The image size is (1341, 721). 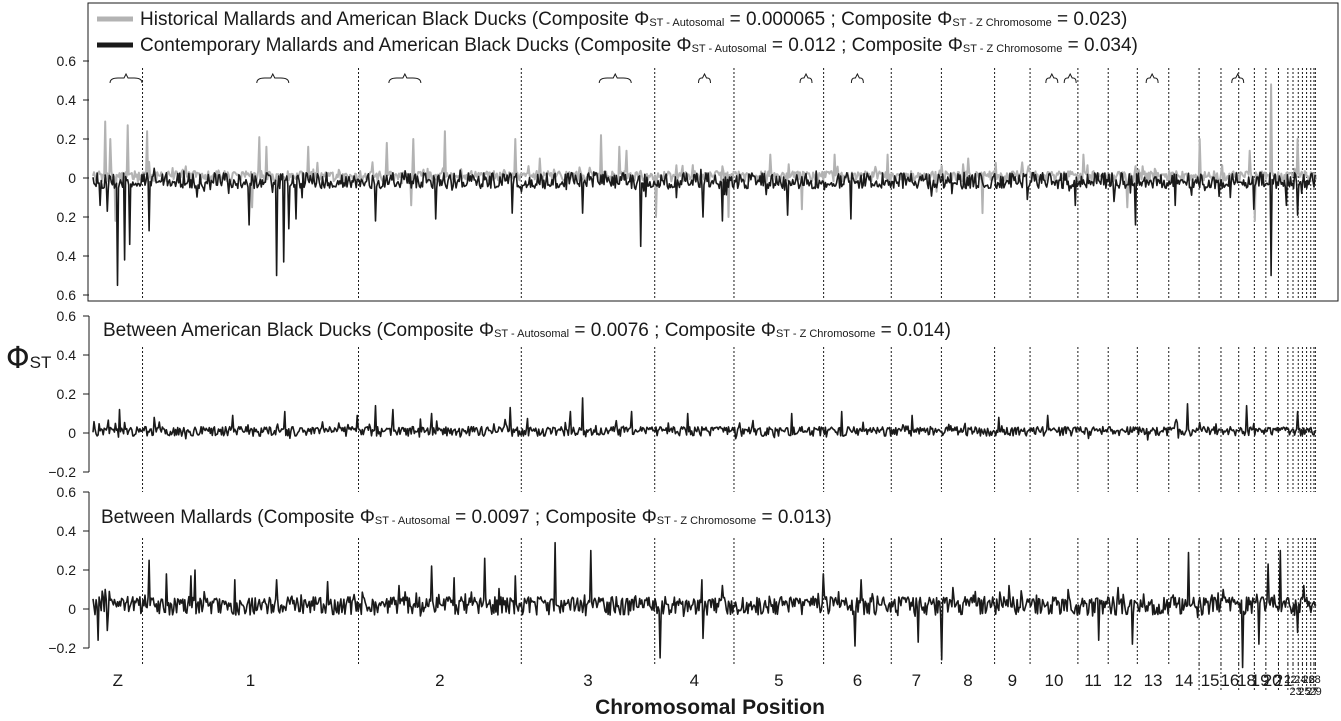 What do you see at coordinates (587, 680) in the screenshot?
I see `chromosome-label: 3` at bounding box center [587, 680].